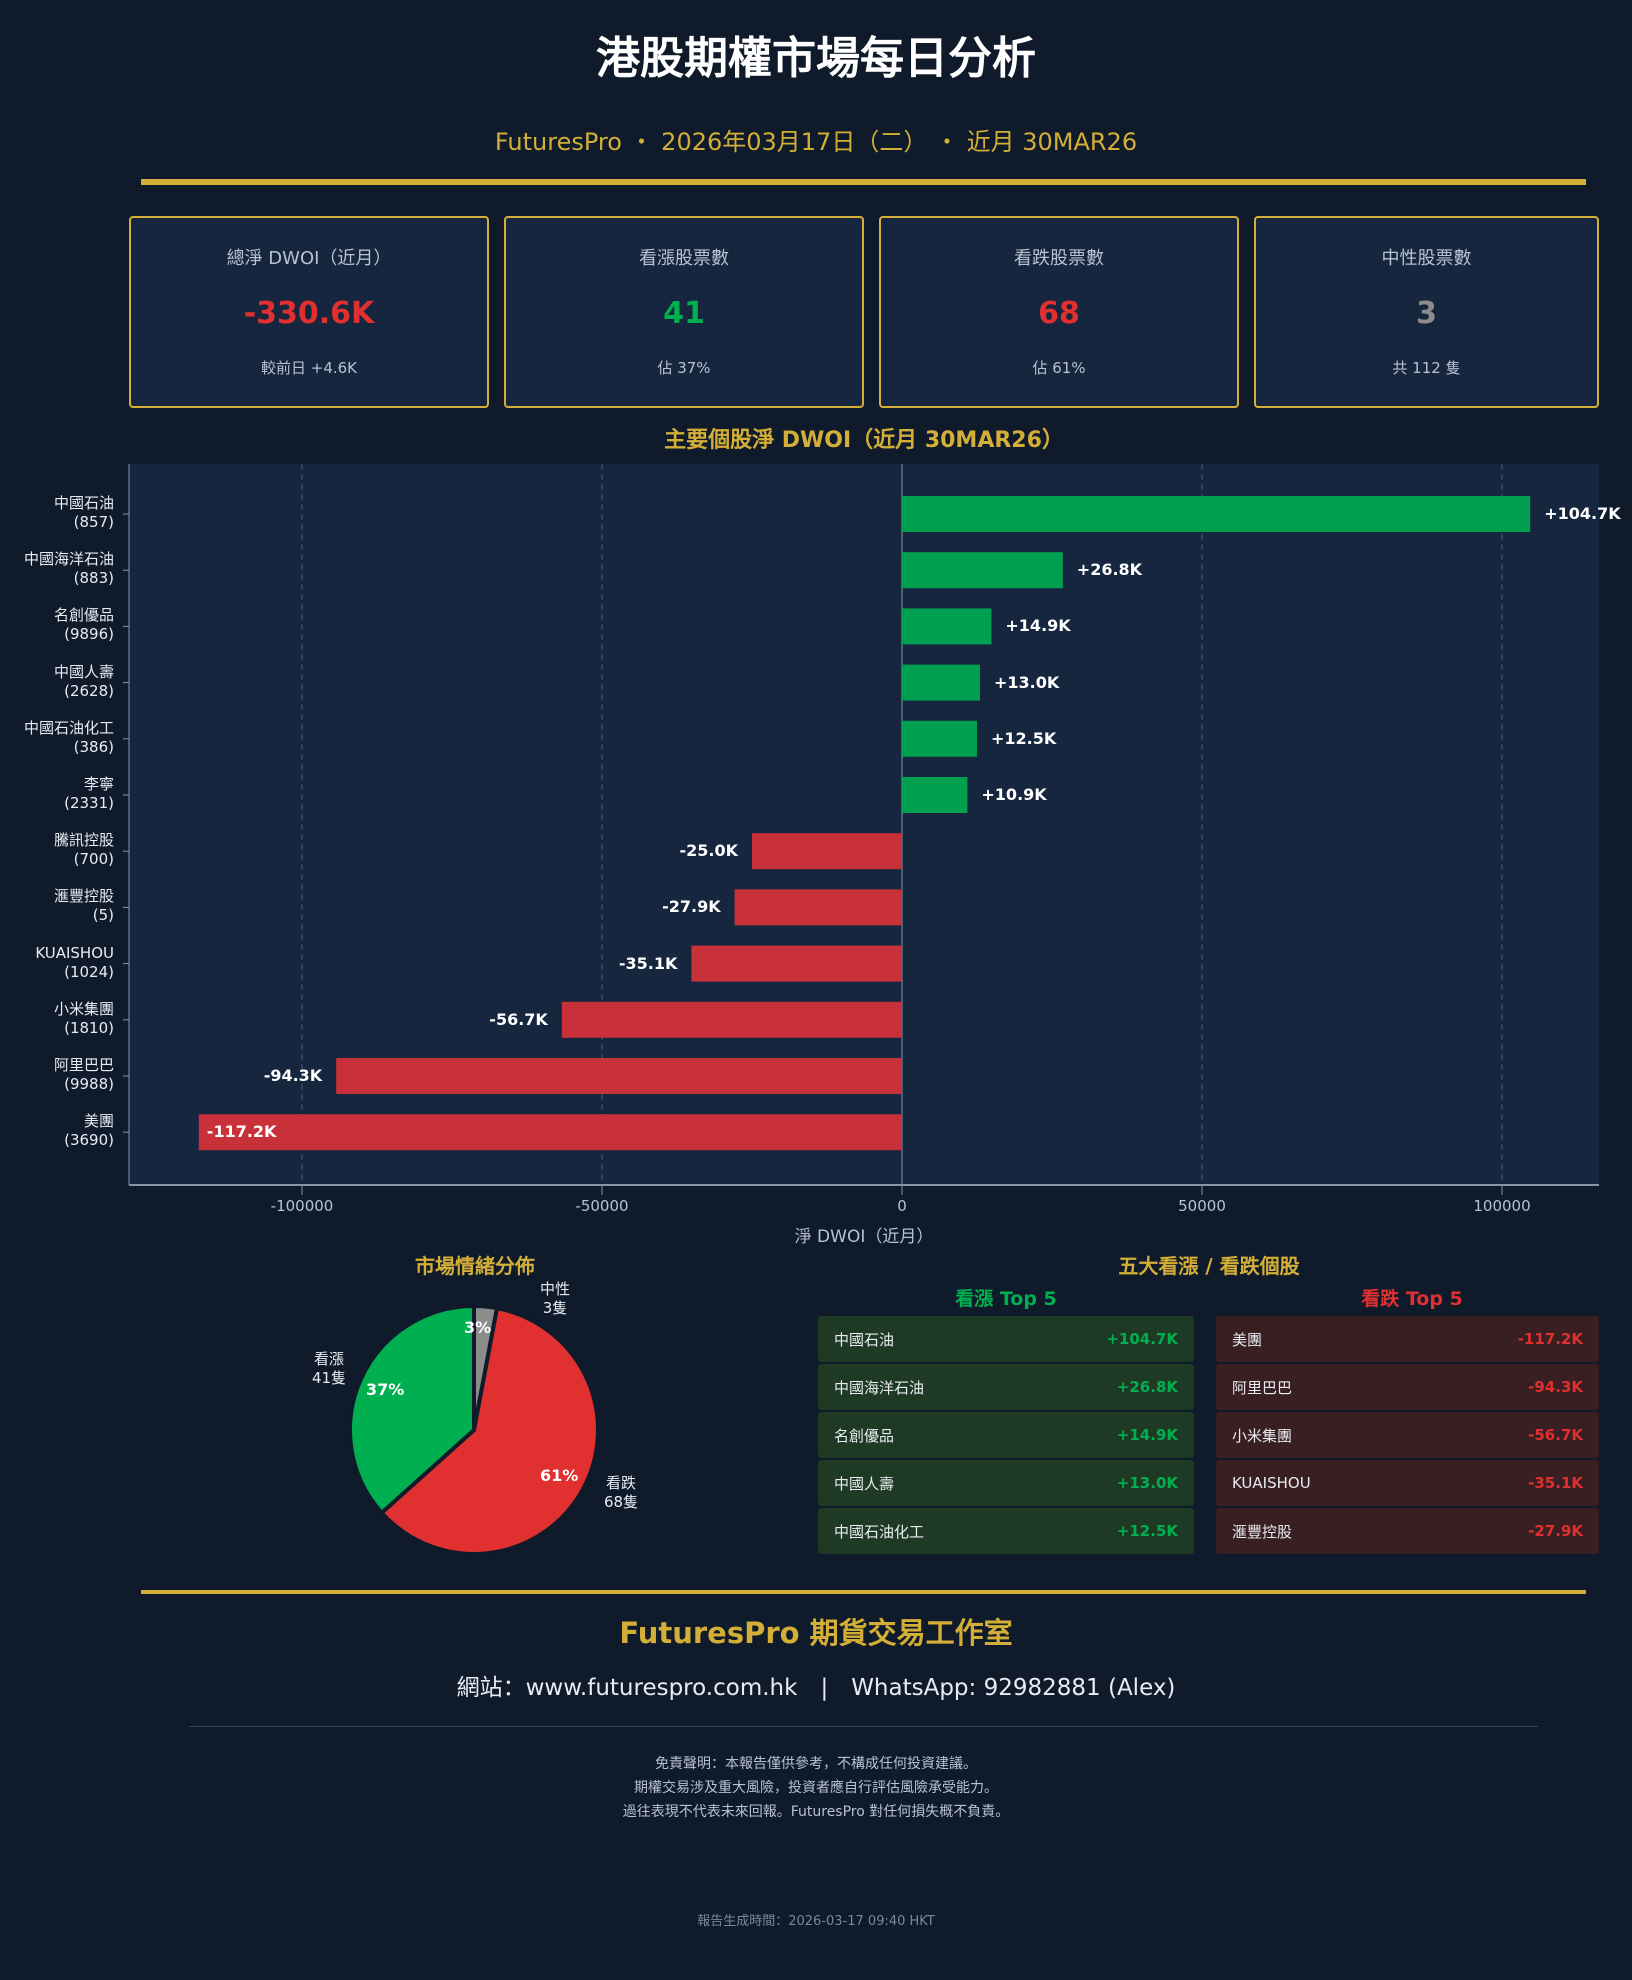 Image resolution: width=1632 pixels, height=1980 pixels. What do you see at coordinates (555, 1308) in the screenshot?
I see `pie-label-count: 3隻` at bounding box center [555, 1308].